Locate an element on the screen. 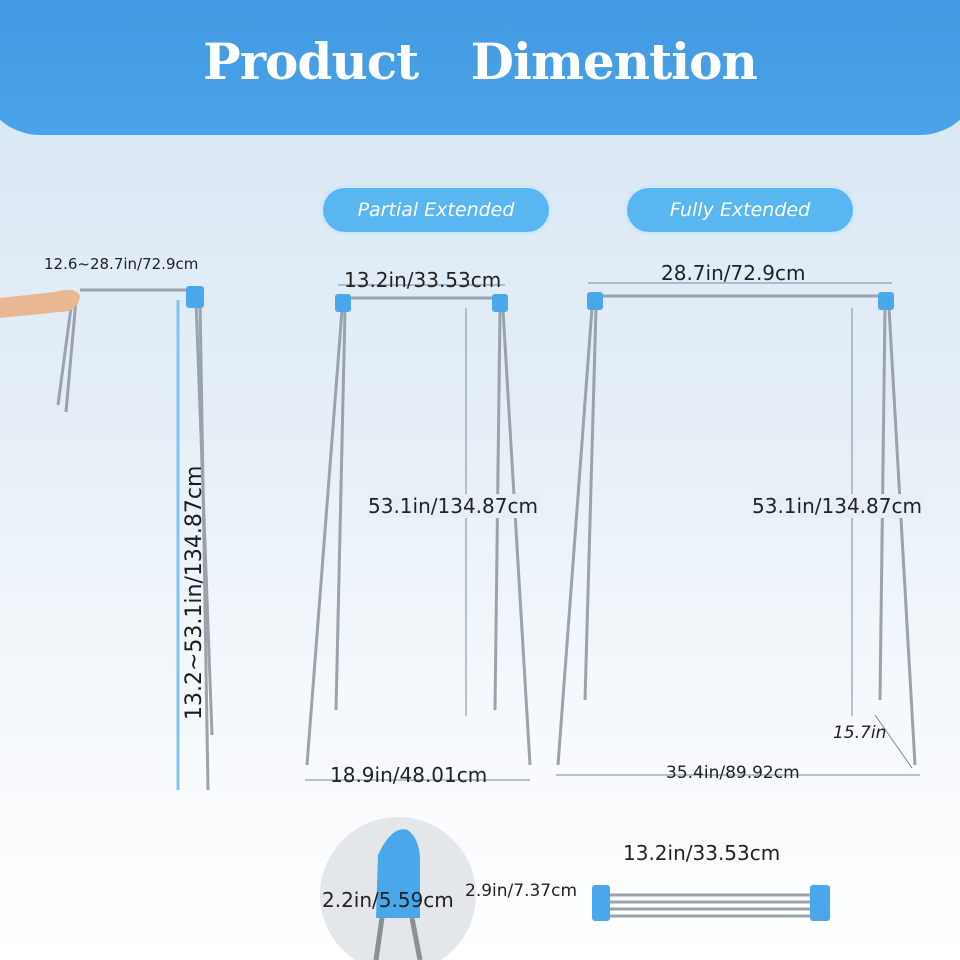 The image size is (960, 960). folded-height-label: 13.2~53.1in/134.87cm is located at coordinates (194, 592).